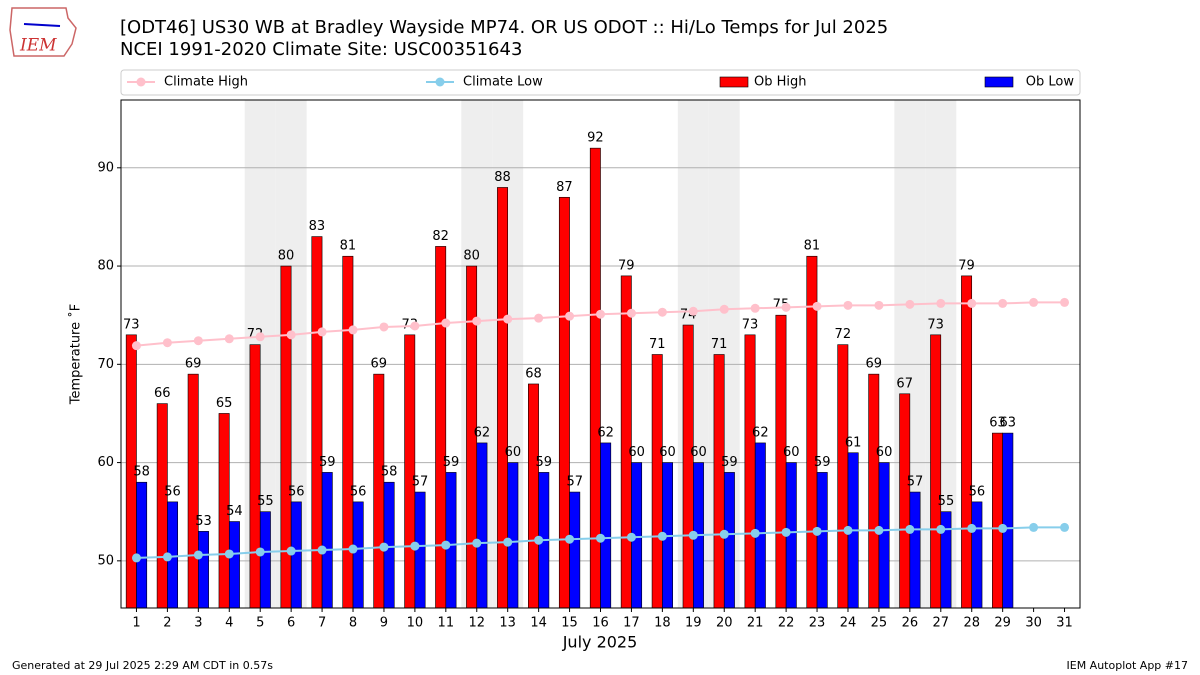  I want to click on y-tick-label: 90, so click(105, 167).